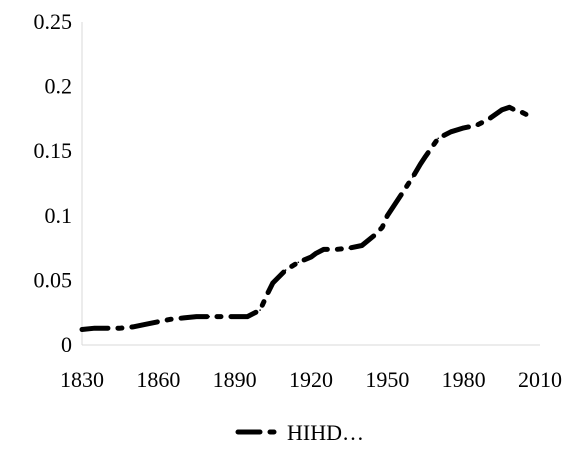 The height and width of the screenshot is (451, 571). I want to click on y-tick-label: 0.25, so click(53, 21).